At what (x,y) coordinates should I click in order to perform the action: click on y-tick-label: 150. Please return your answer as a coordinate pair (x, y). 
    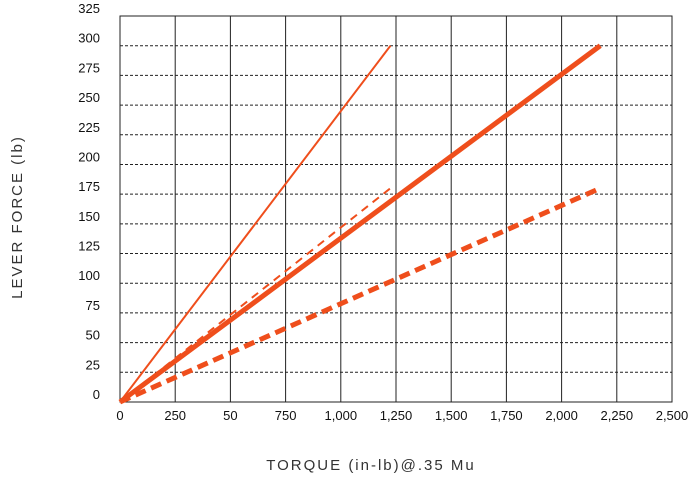
    Looking at the image, I should click on (89, 216).